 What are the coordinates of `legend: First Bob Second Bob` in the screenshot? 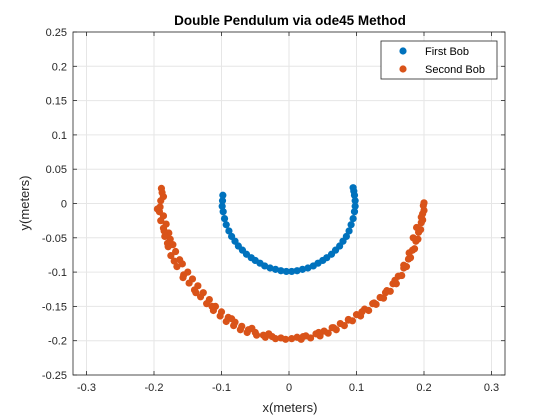 It's located at (439, 60).